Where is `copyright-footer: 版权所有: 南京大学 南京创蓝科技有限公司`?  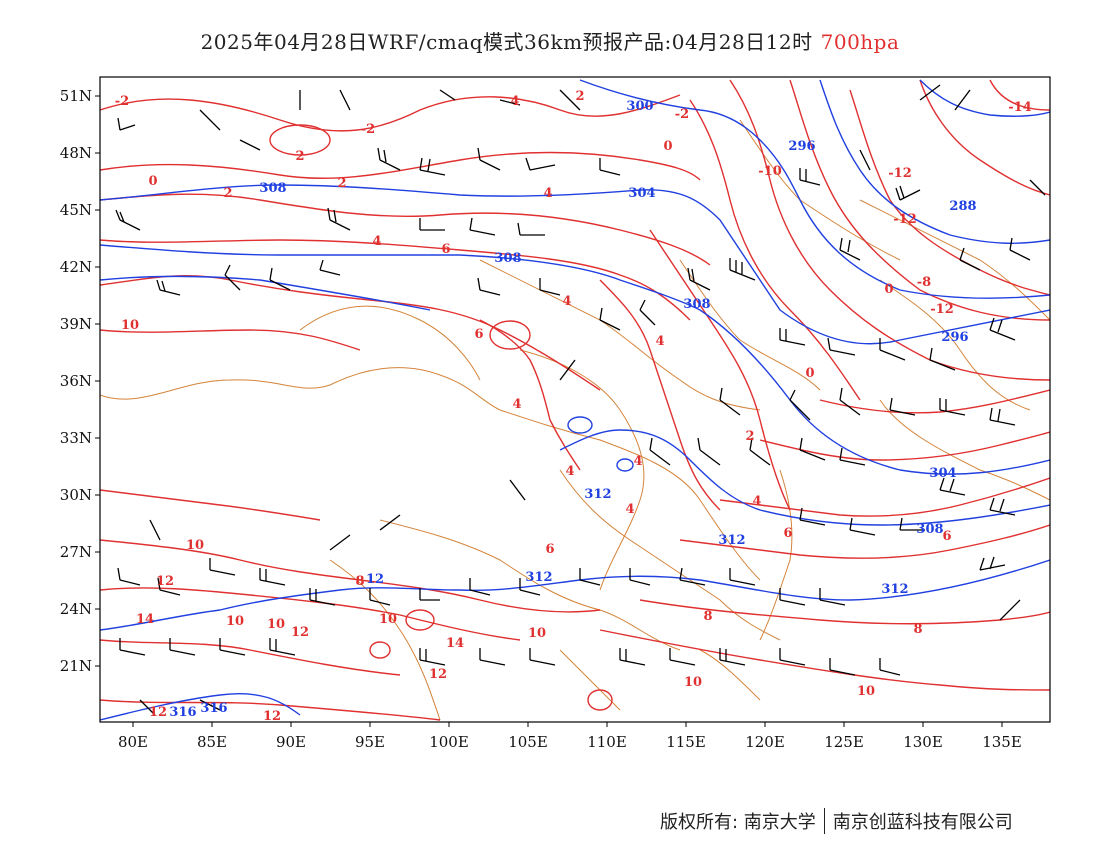
copyright-footer: 版权所有: 南京大学 南京创蓝科技有限公司 is located at coordinates (836, 821).